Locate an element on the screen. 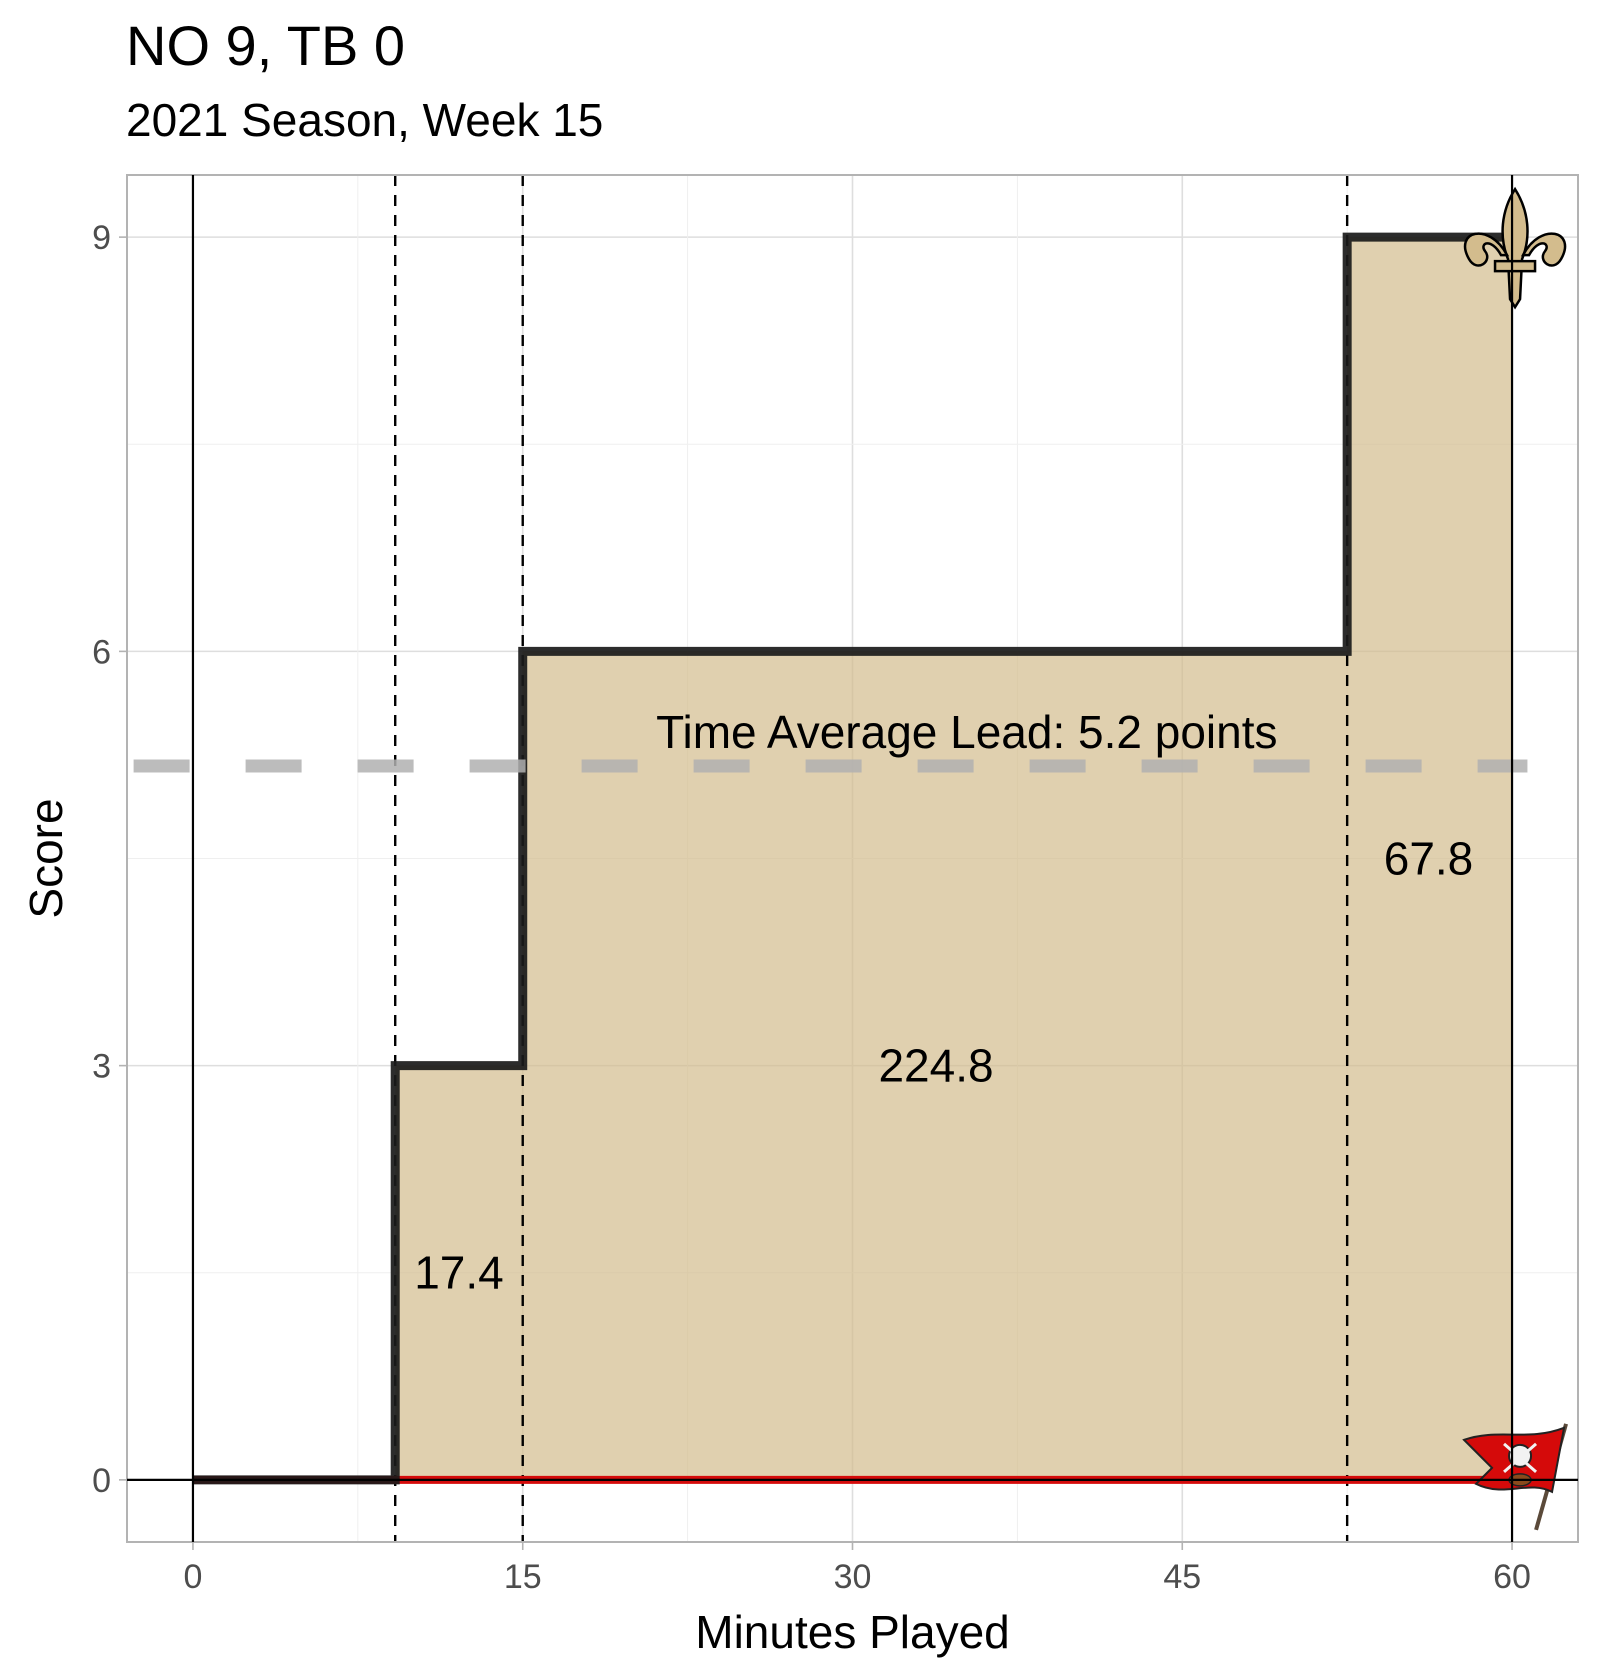  fleur-left-petal is located at coordinates (1486, 249).